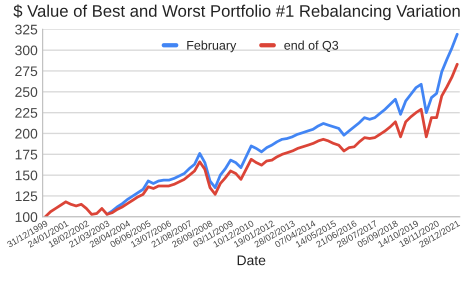 This screenshot has width=474, height=293. I want to click on y-tick-label: 225, so click(26, 113).